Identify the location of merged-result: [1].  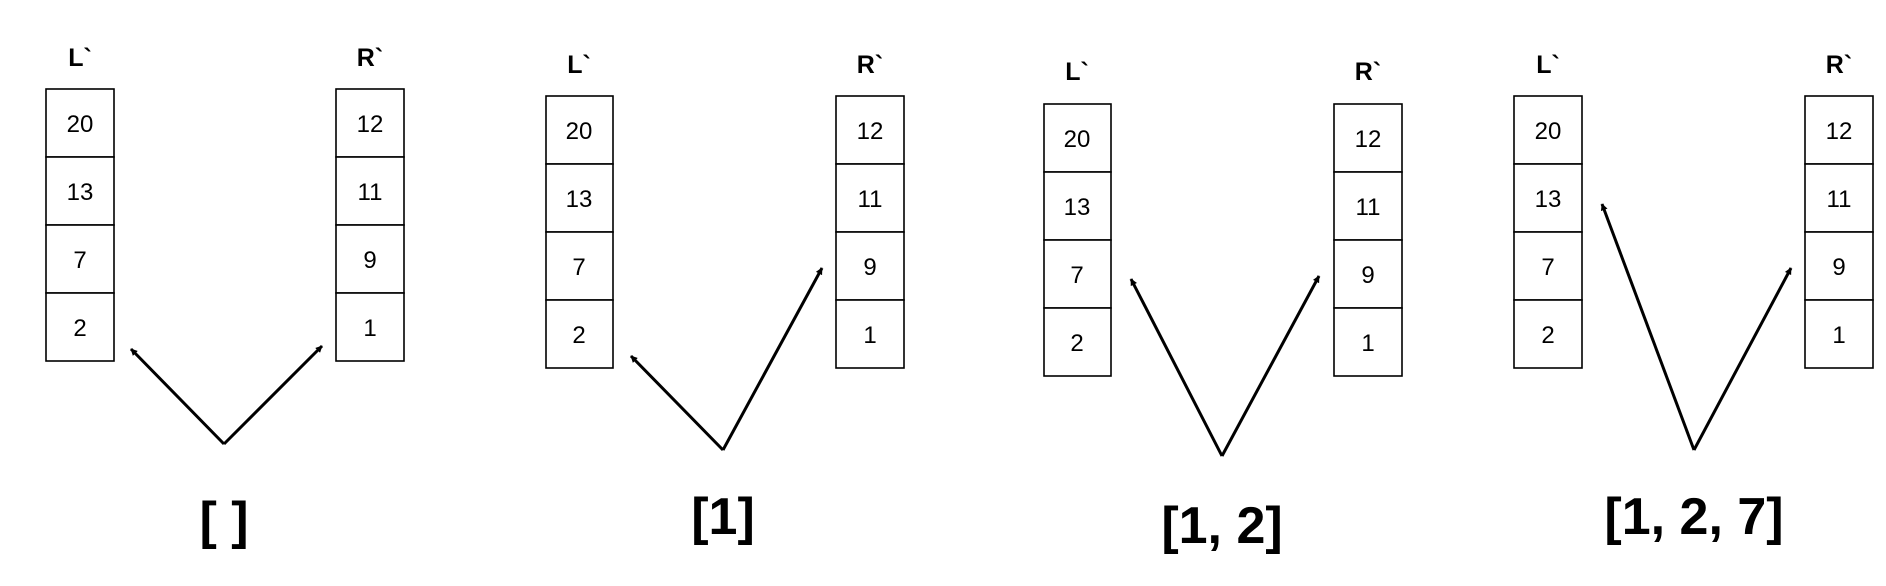
(723, 517).